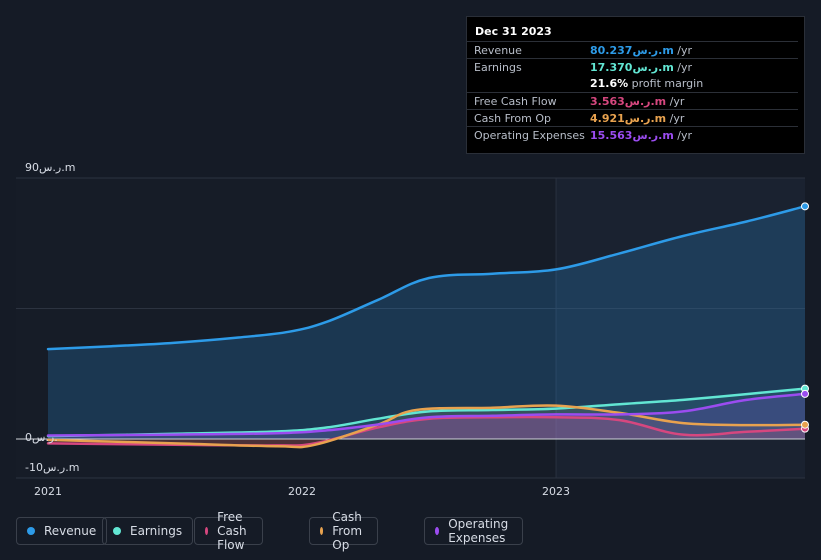  Describe the element at coordinates (647, 83) in the screenshot. I see `tooltip-value: 21.6% profit margin` at that location.